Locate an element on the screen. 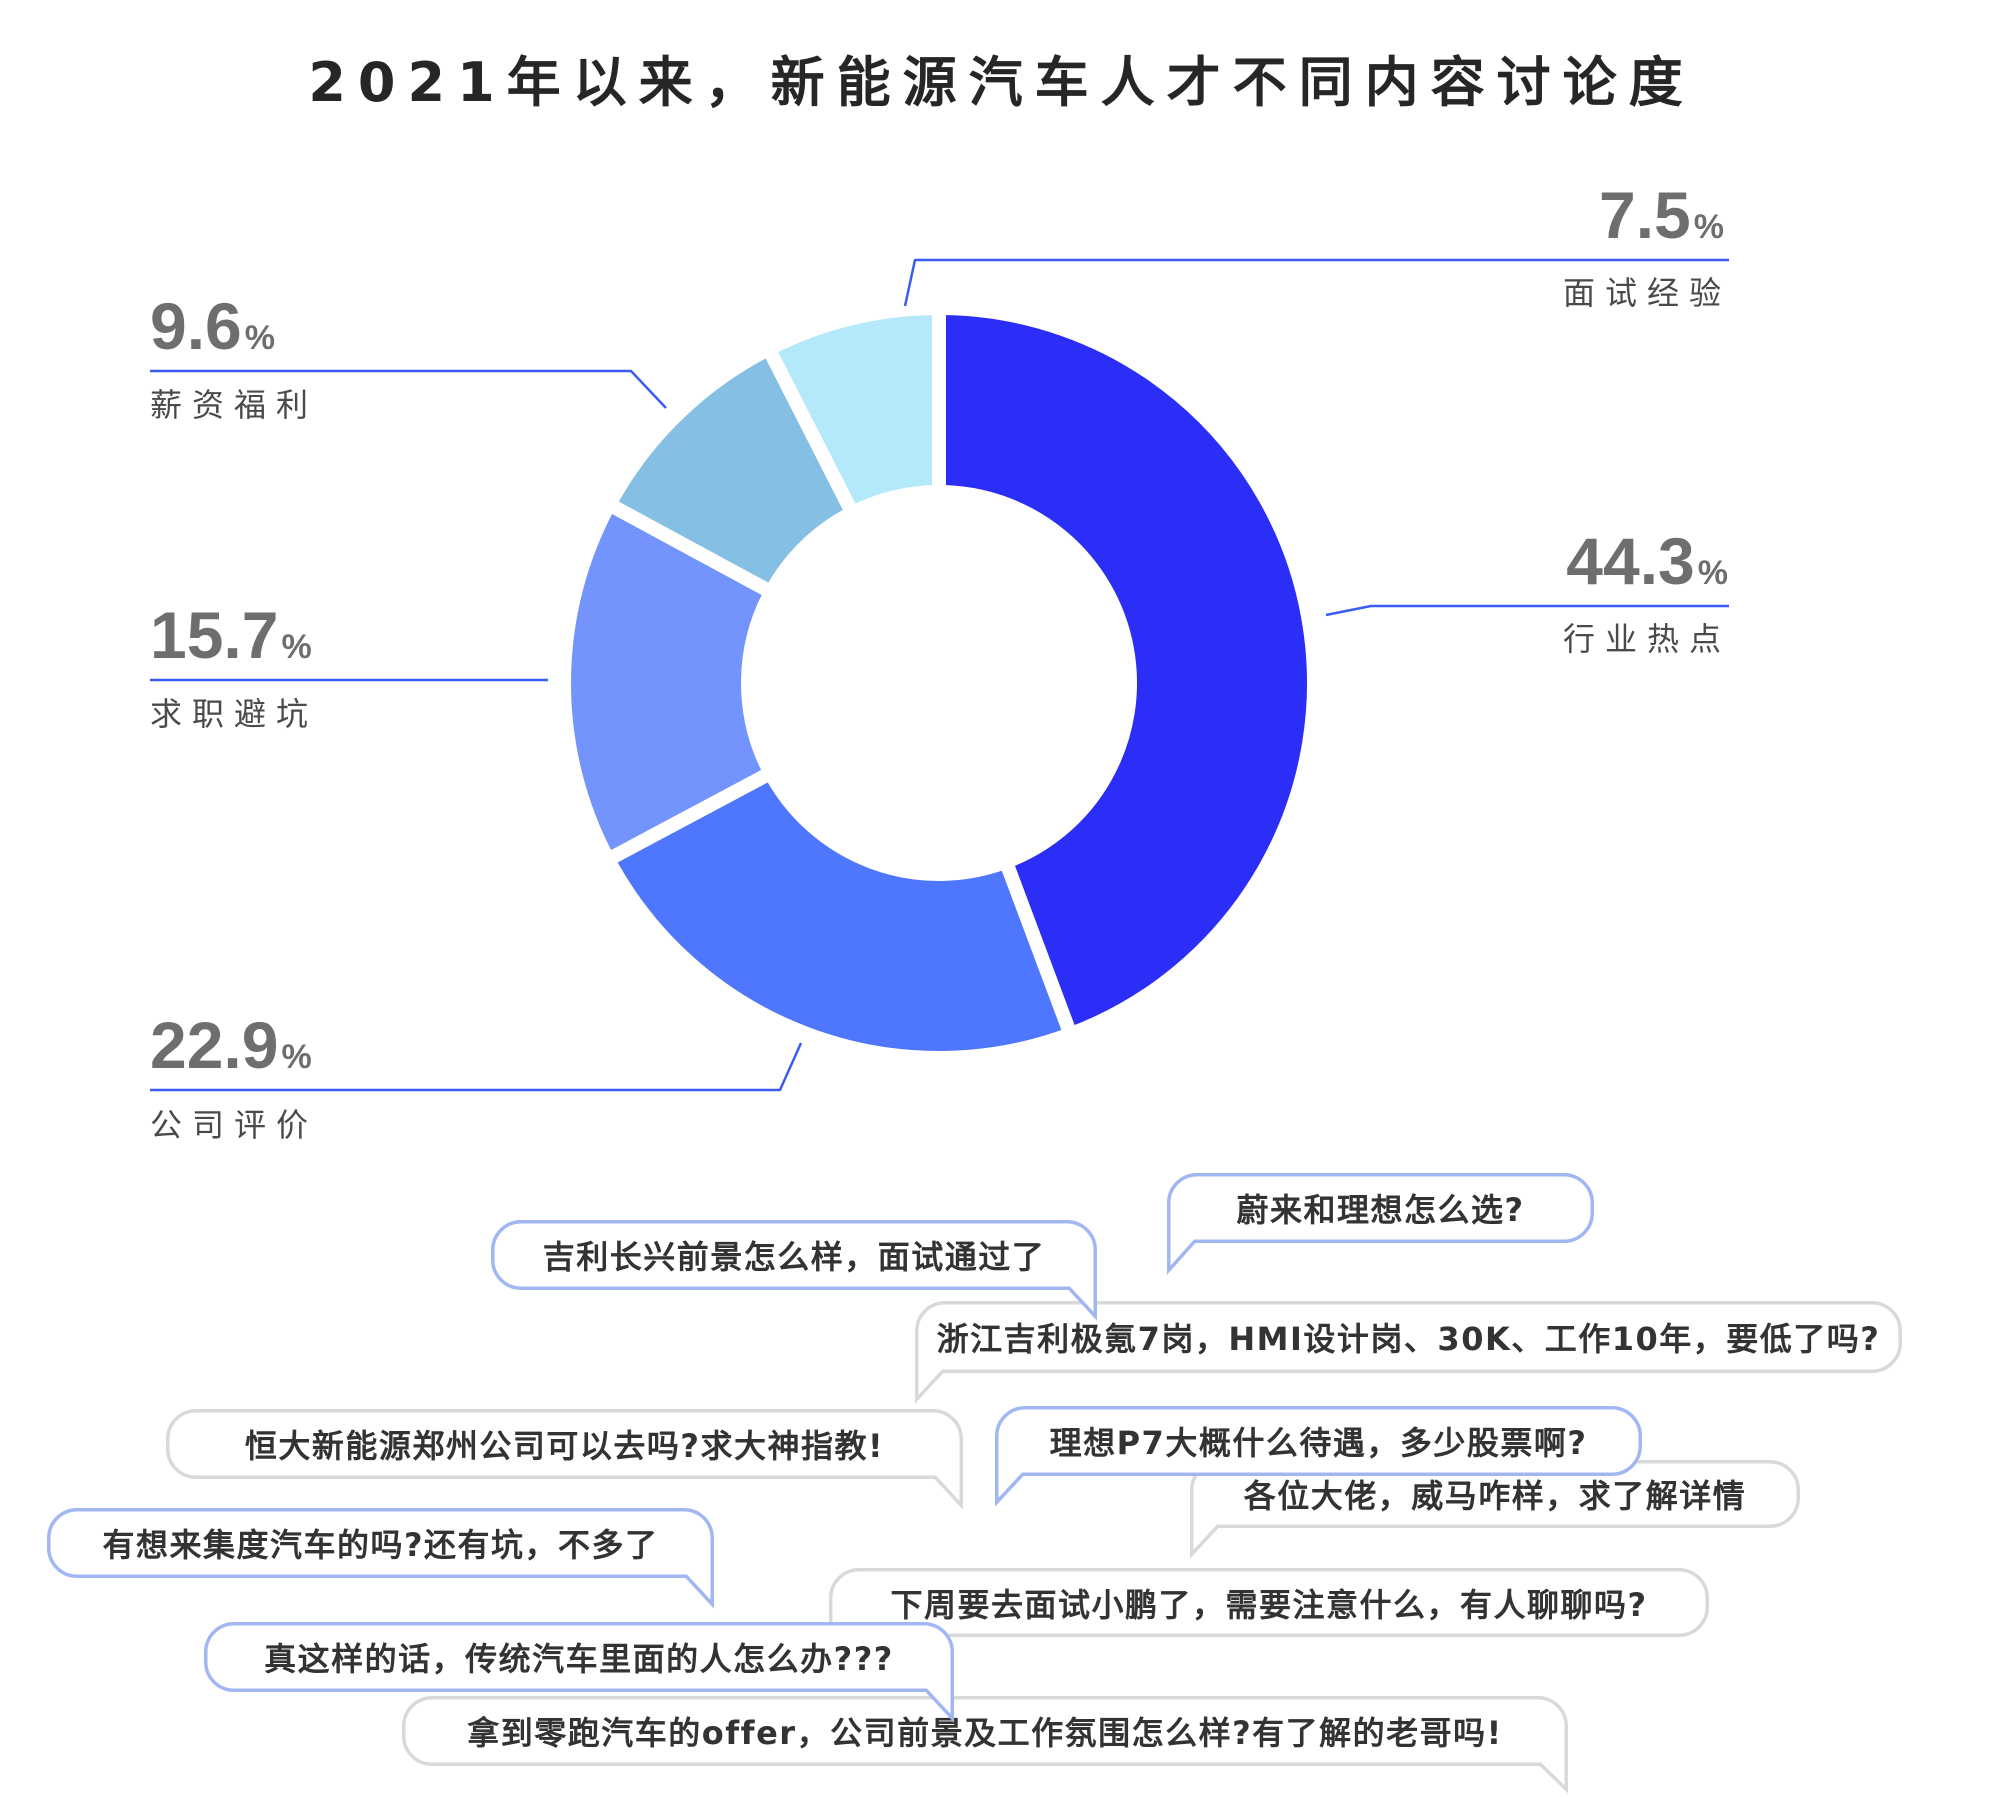  value-label: 9.6 is located at coordinates (196, 326).